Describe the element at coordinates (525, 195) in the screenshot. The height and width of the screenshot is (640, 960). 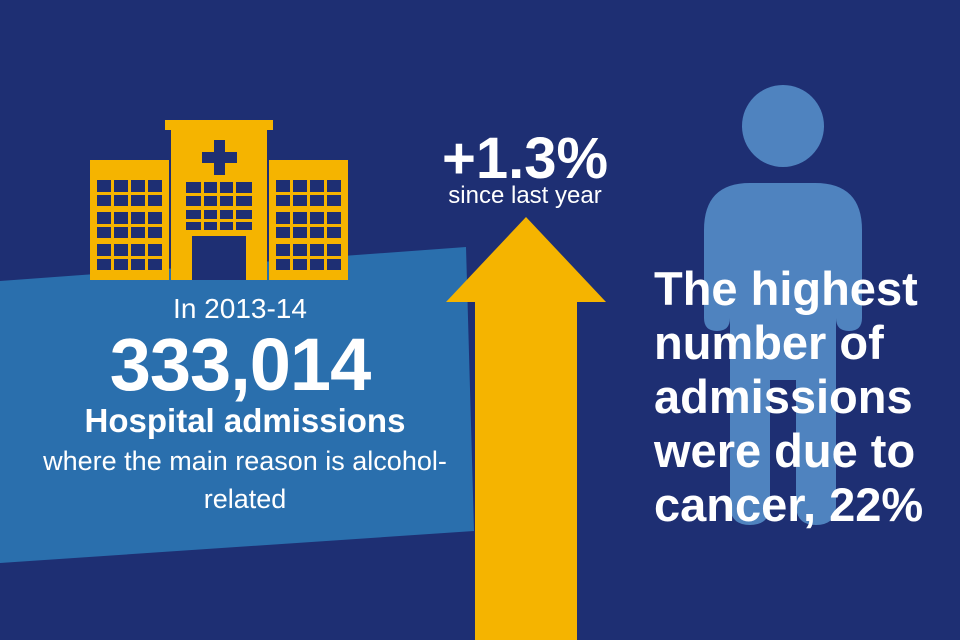
I see `change-label: since last year` at that location.